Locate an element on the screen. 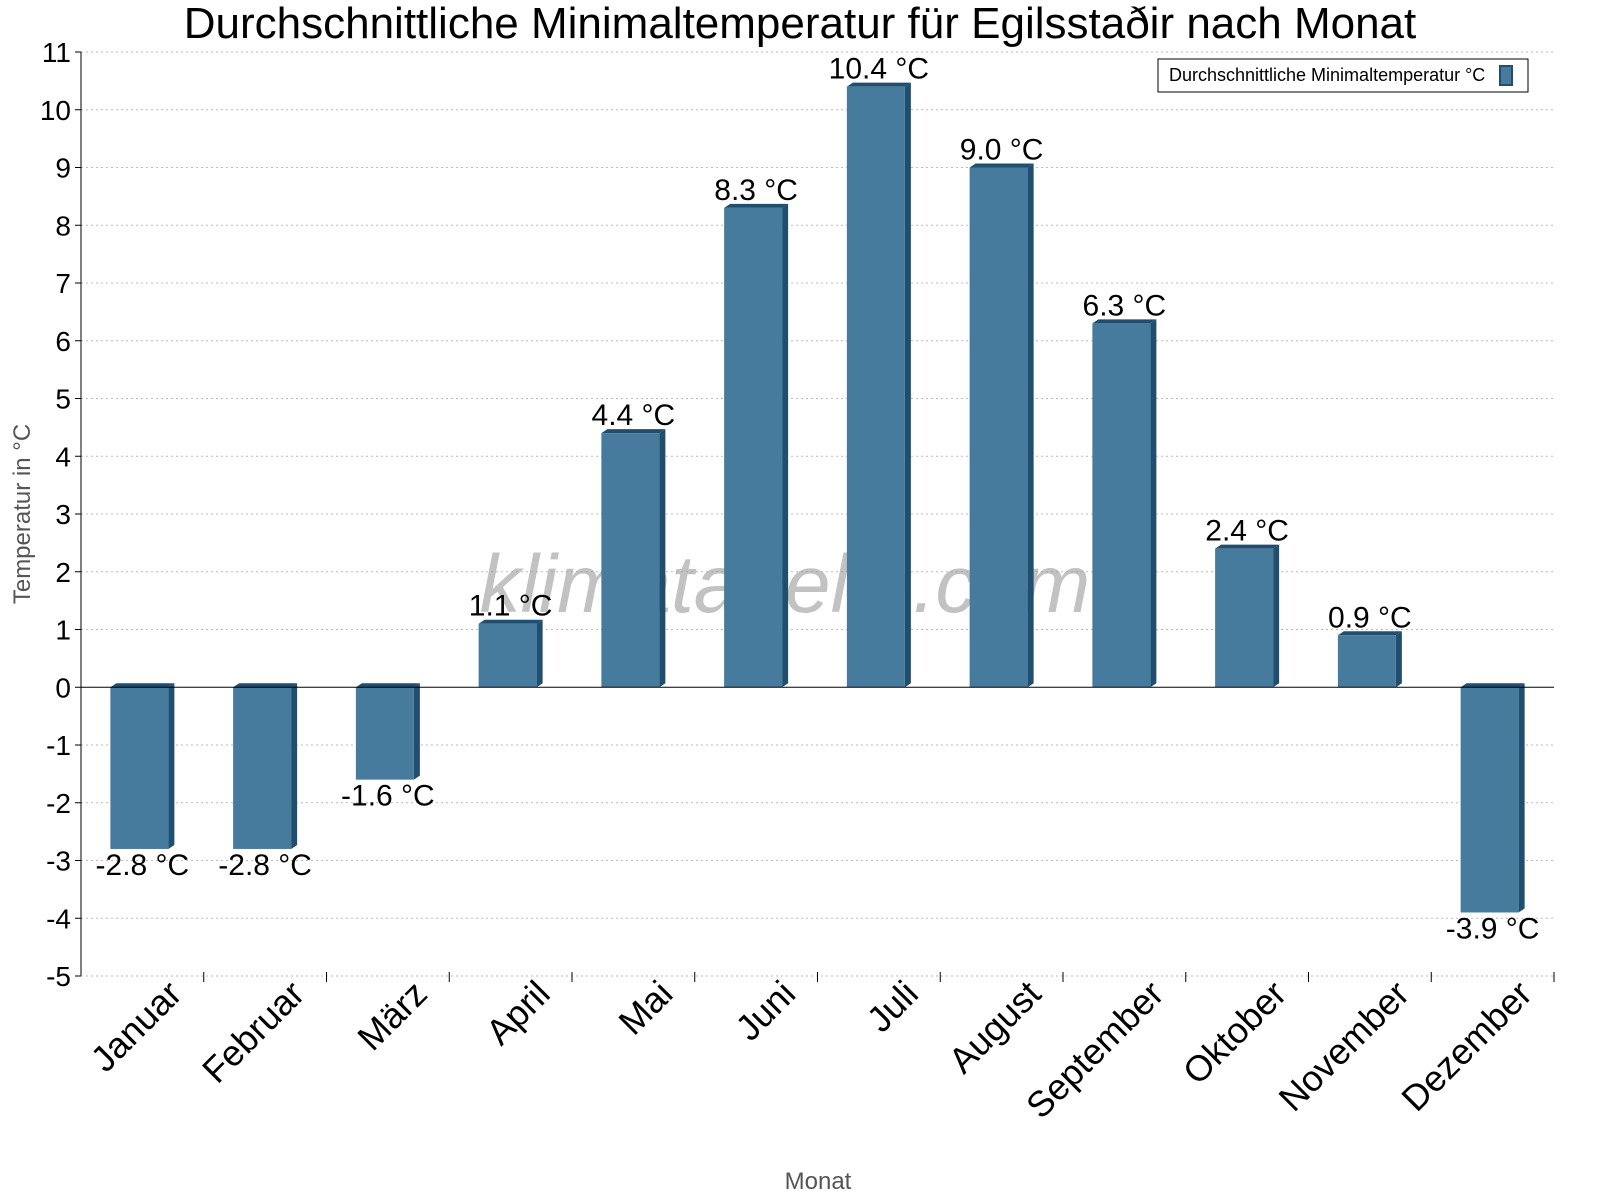 The image size is (1600, 1200). y-tick-label: -4 is located at coordinates (58, 918).